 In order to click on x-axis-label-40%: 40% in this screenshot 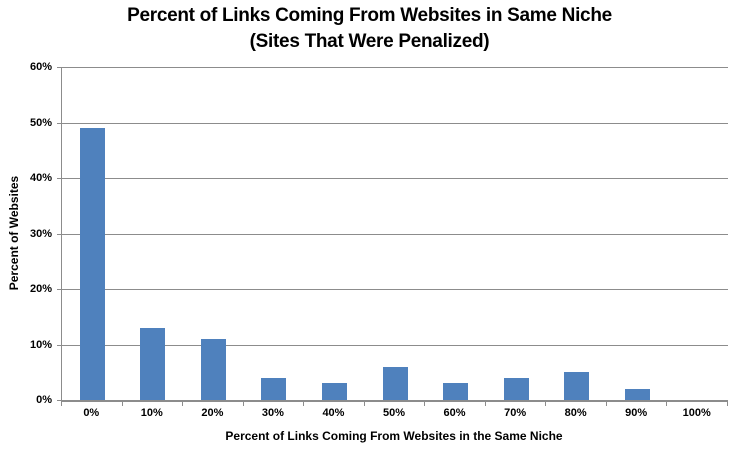, I will do `click(333, 413)`.